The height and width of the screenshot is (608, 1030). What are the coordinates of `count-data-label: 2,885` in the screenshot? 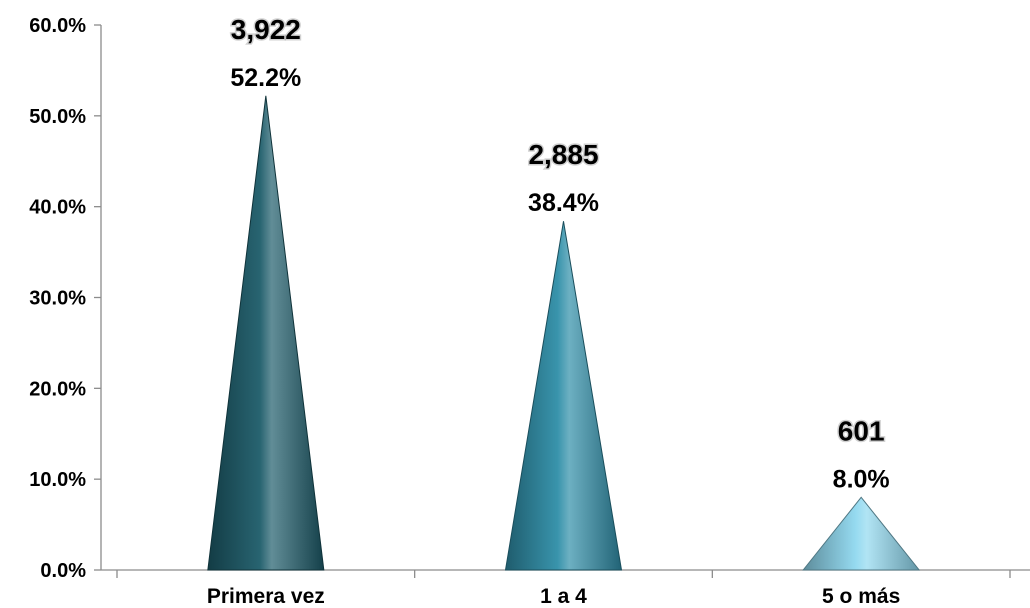 It's located at (563, 154).